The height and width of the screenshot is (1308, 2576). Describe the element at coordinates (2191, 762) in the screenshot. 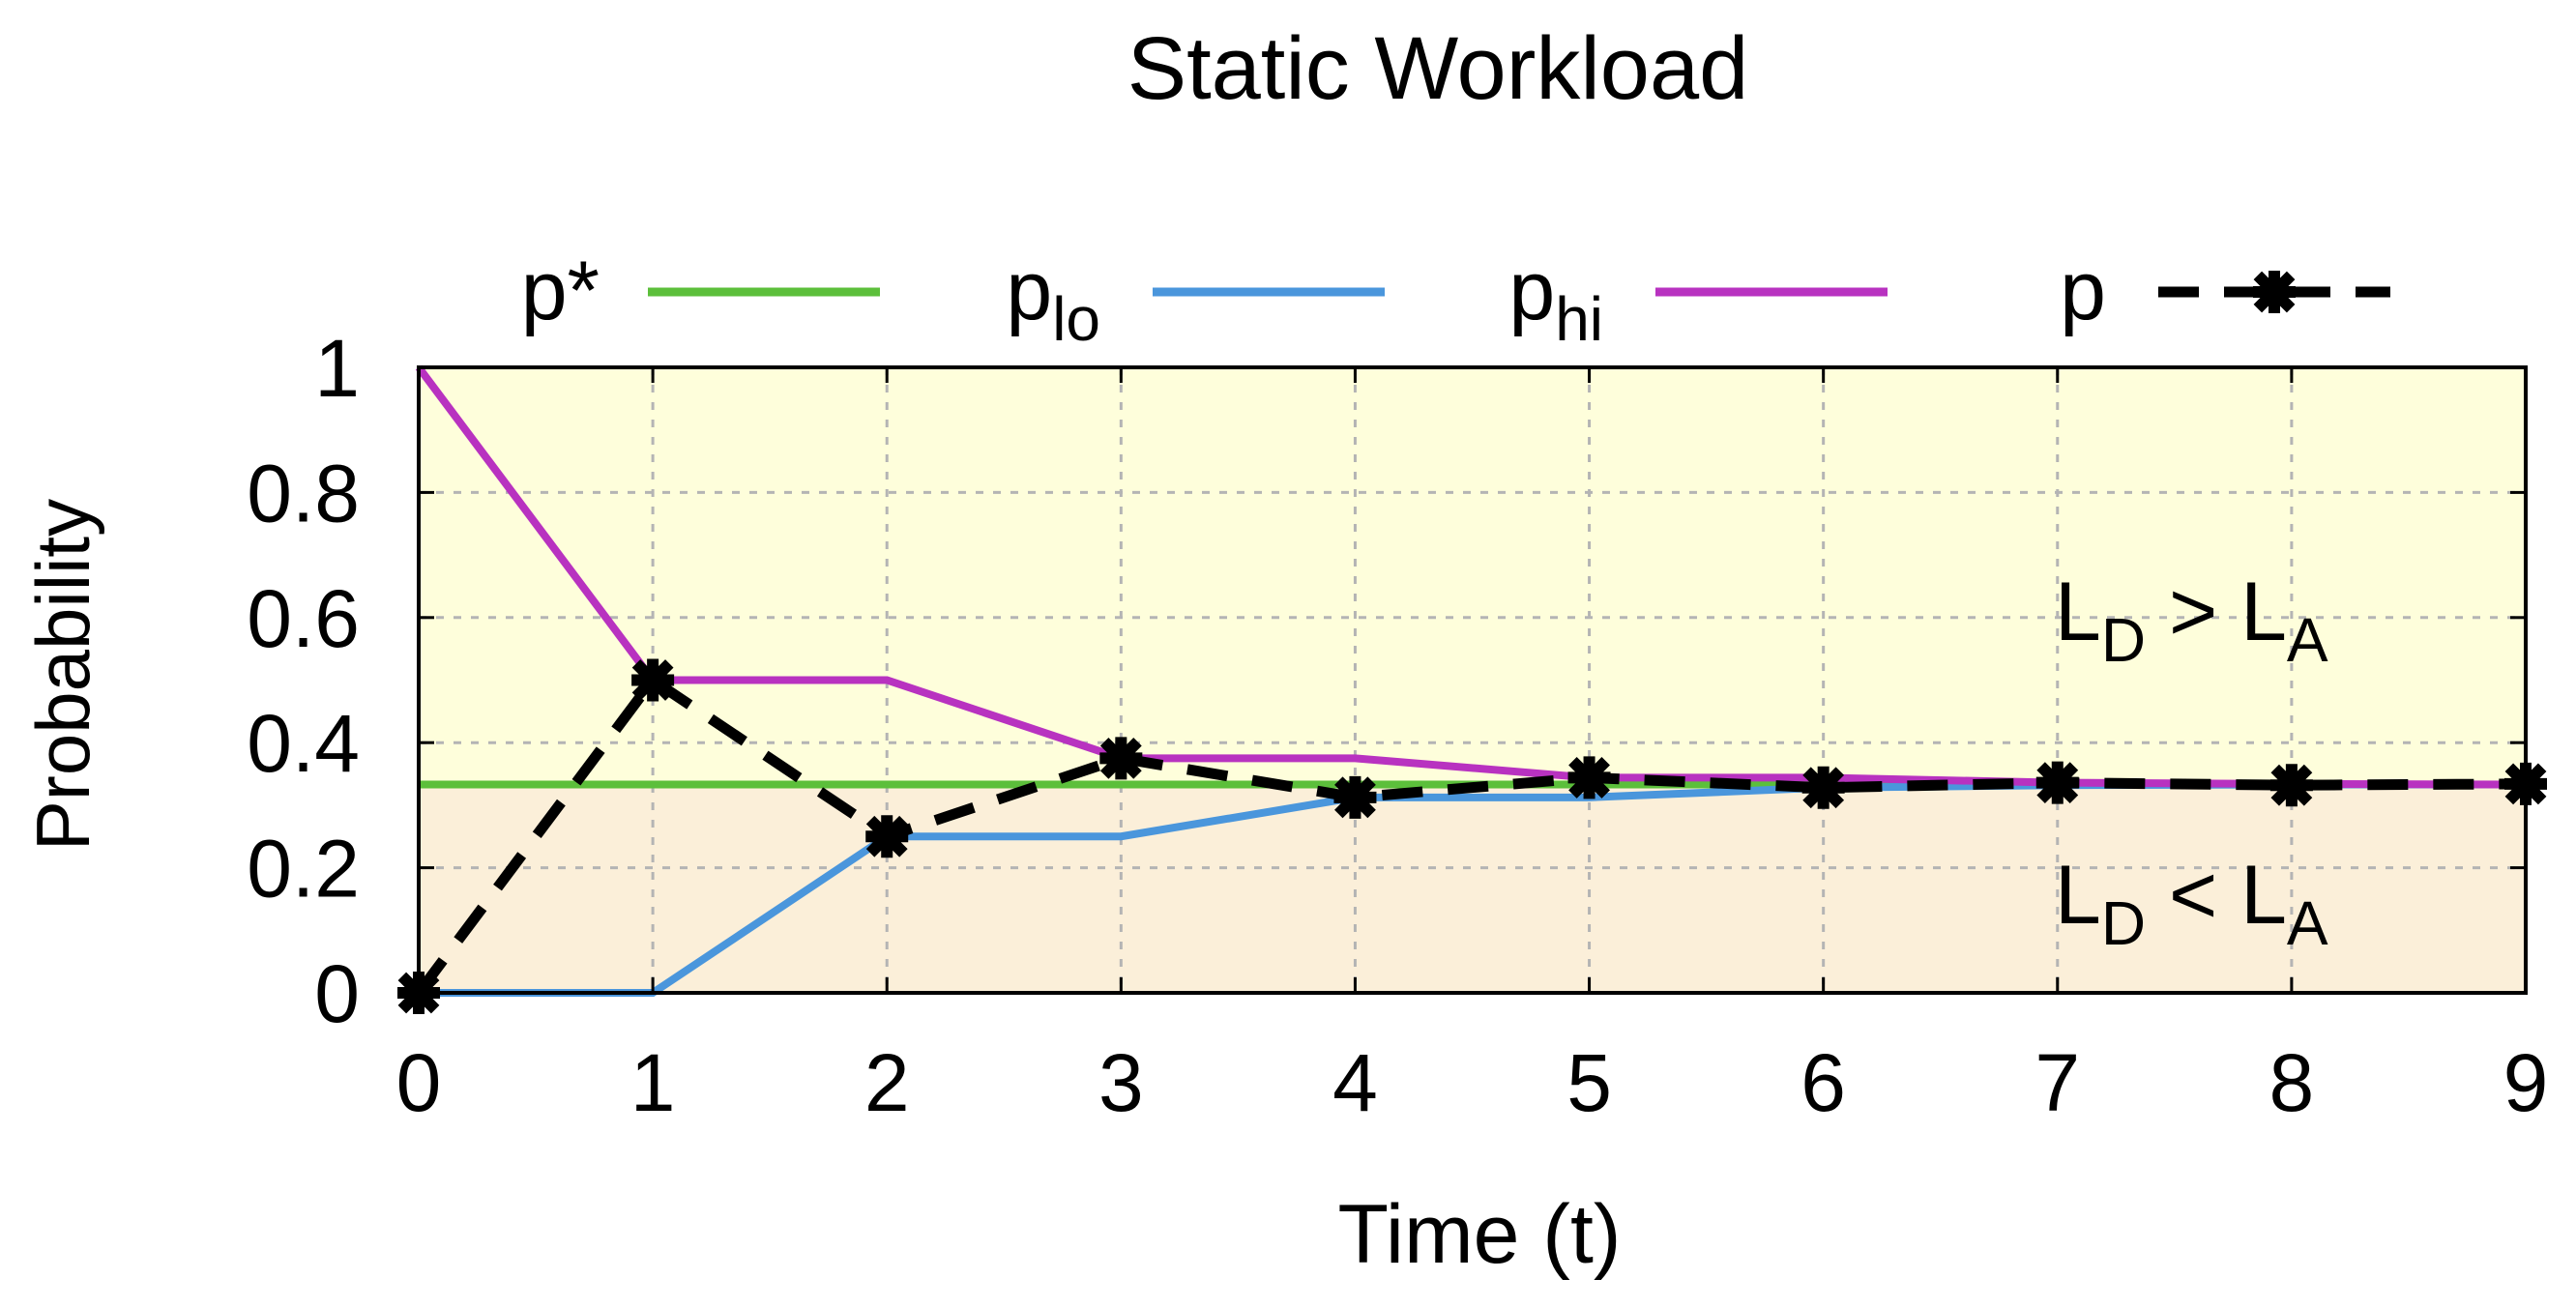

I see `region-labels-layer: LD > LA LD < LA` at that location.